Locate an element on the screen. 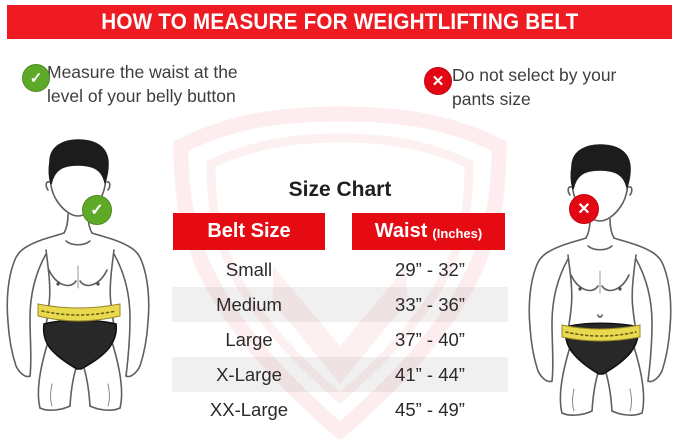 The image size is (679, 439). size-chart-title: Size Chart is located at coordinates (340, 189).